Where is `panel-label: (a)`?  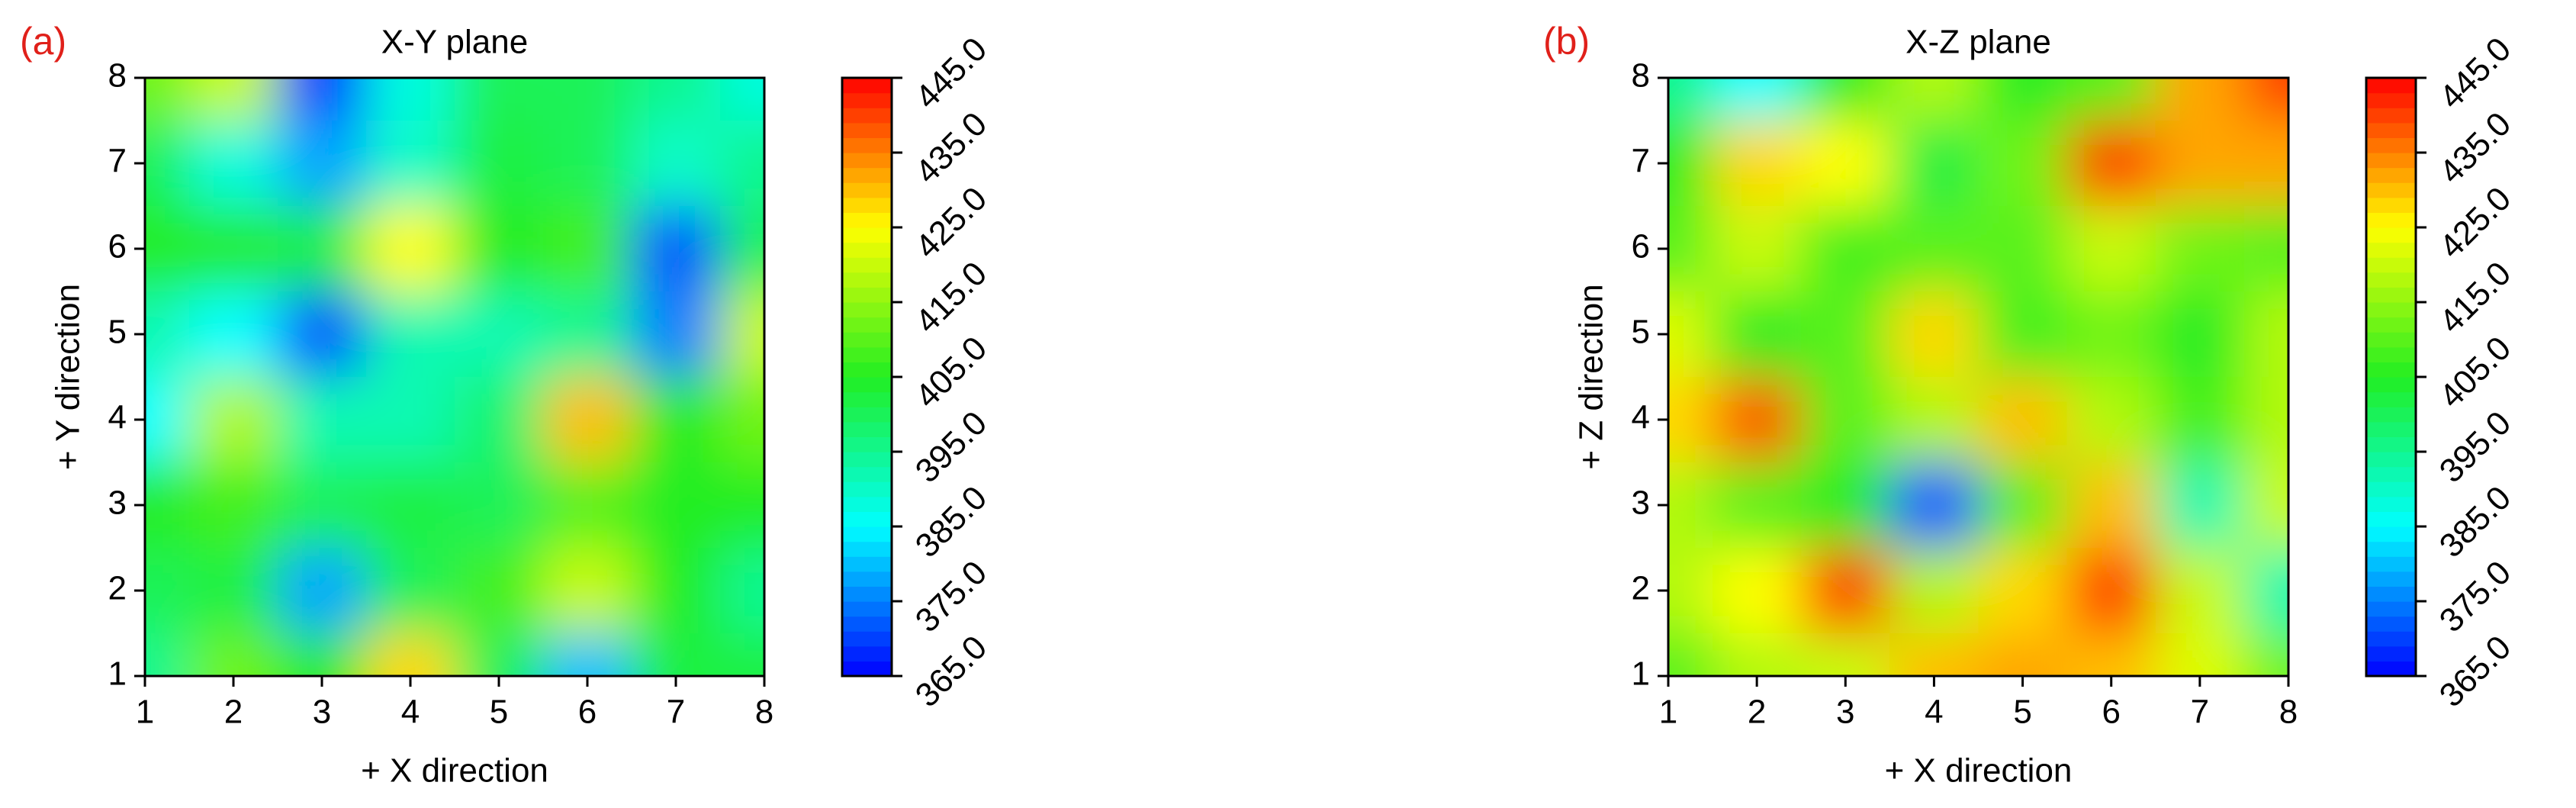
panel-label: (a) is located at coordinates (43, 41).